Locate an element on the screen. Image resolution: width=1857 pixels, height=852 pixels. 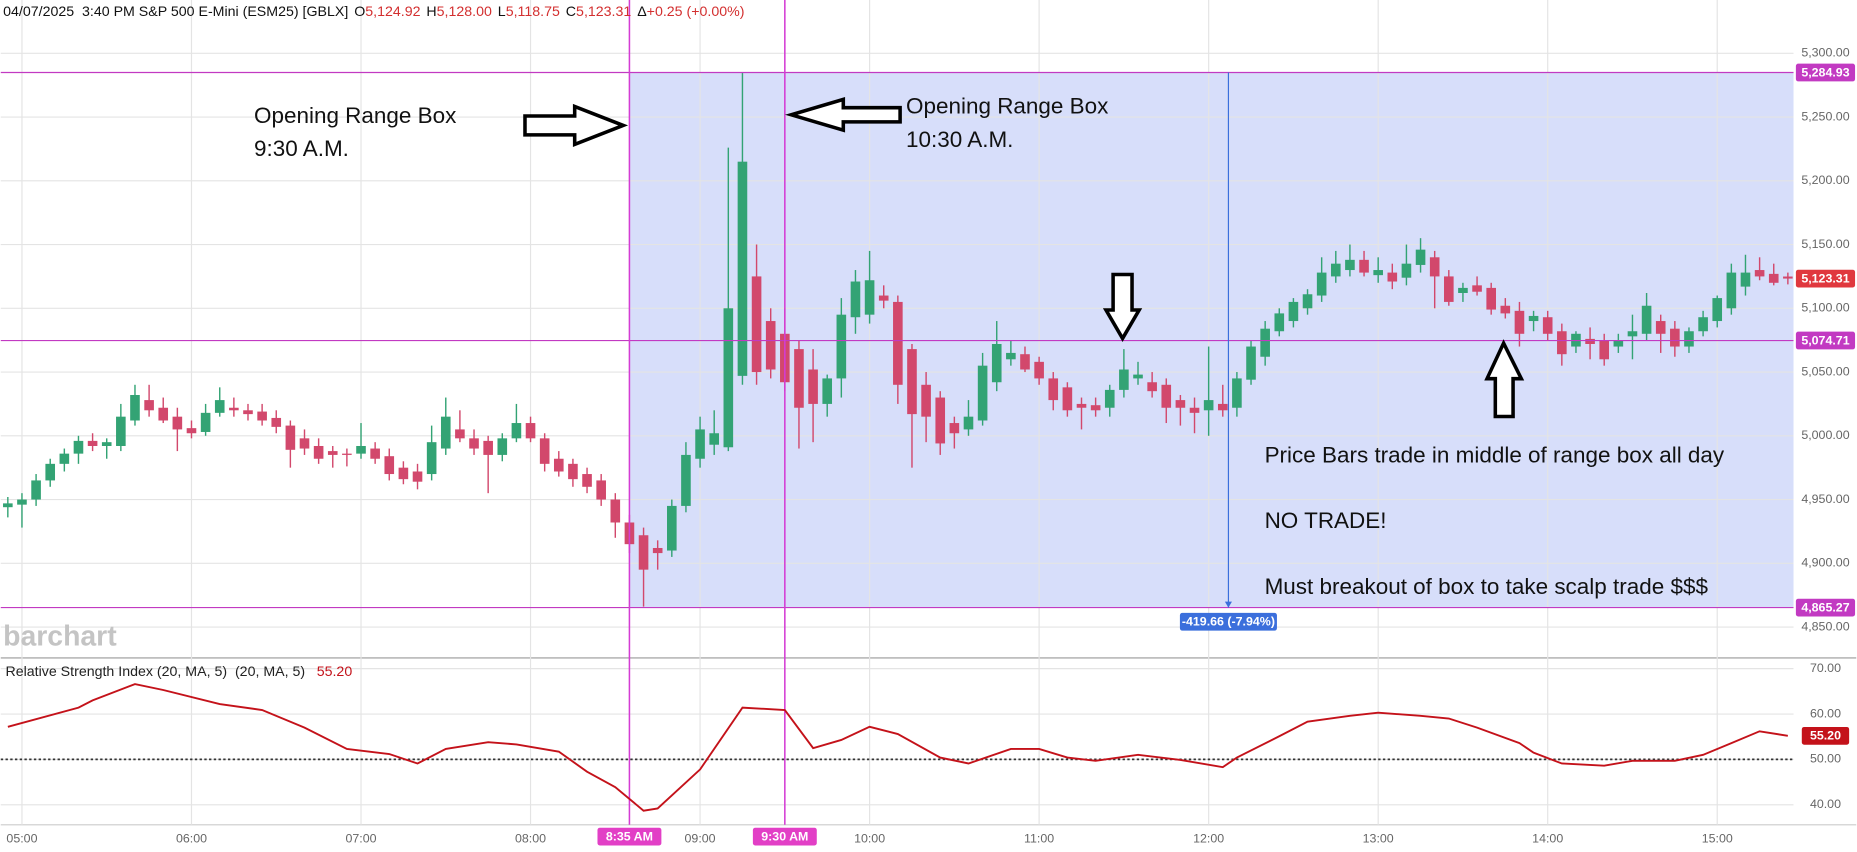
x-tick-label: 10:00 is located at coordinates (869, 838).